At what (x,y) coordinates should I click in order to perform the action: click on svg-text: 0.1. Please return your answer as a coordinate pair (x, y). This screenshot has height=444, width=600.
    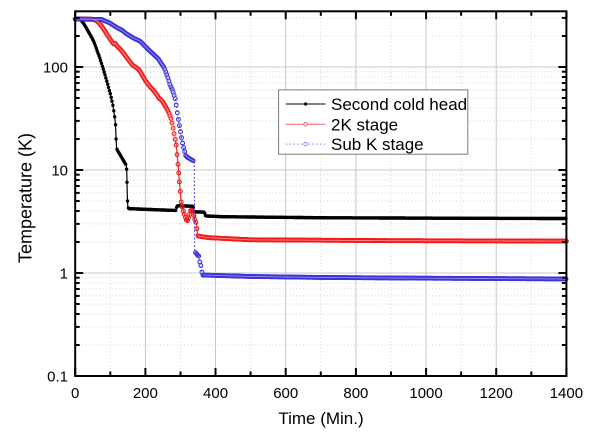
    Looking at the image, I should click on (57, 376).